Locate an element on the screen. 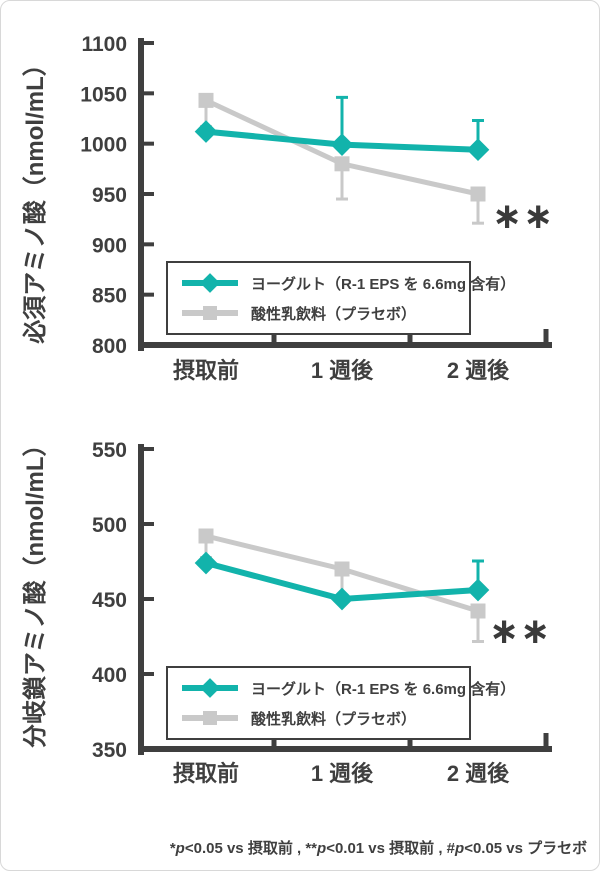 This screenshot has width=600, height=871. svg-text: 400 is located at coordinates (109, 675).